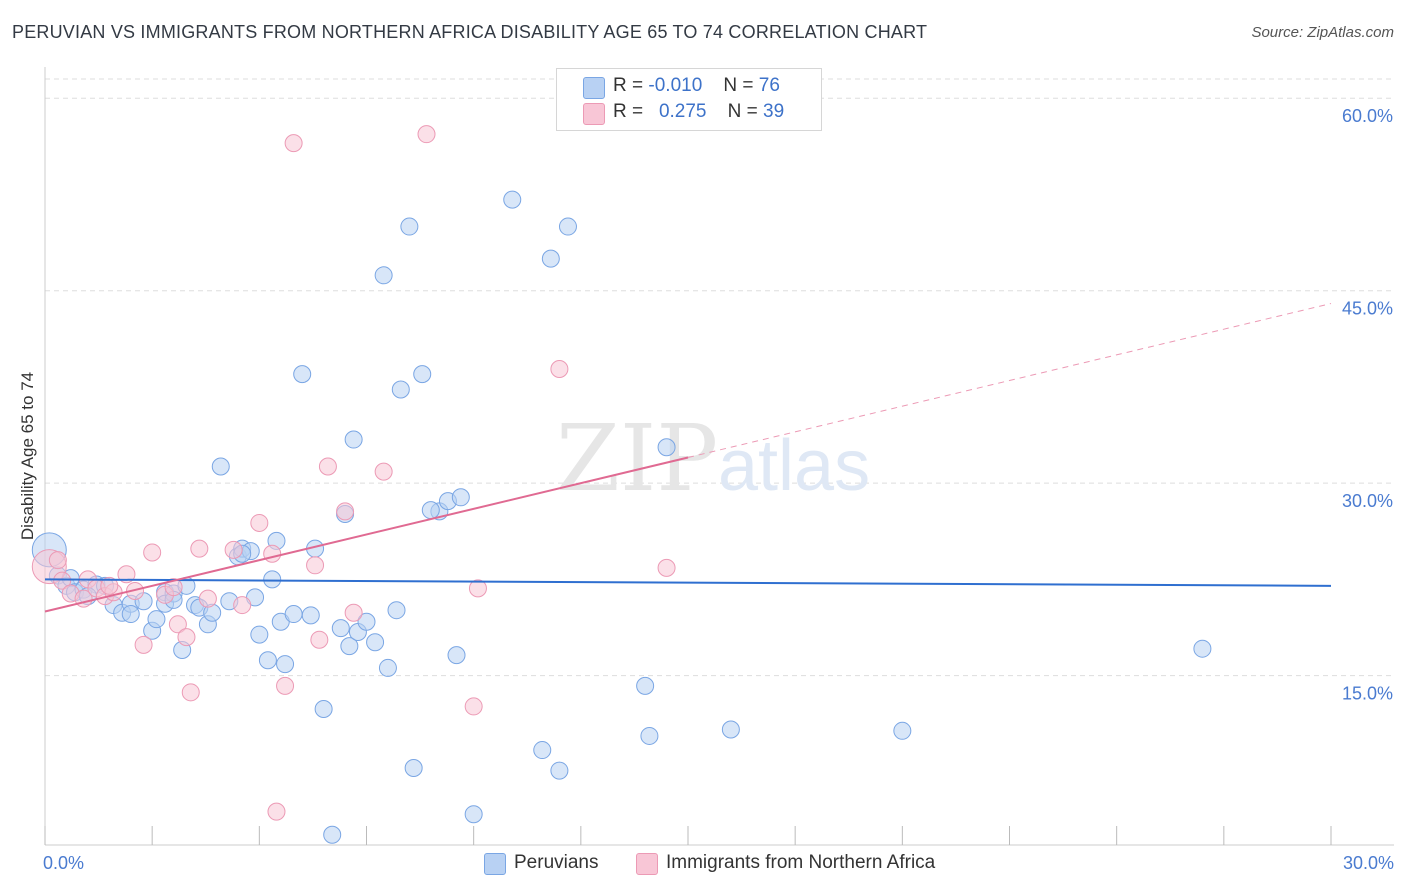  I want to click on legend-label: Immigrants from Northern Africa, so click(801, 862).